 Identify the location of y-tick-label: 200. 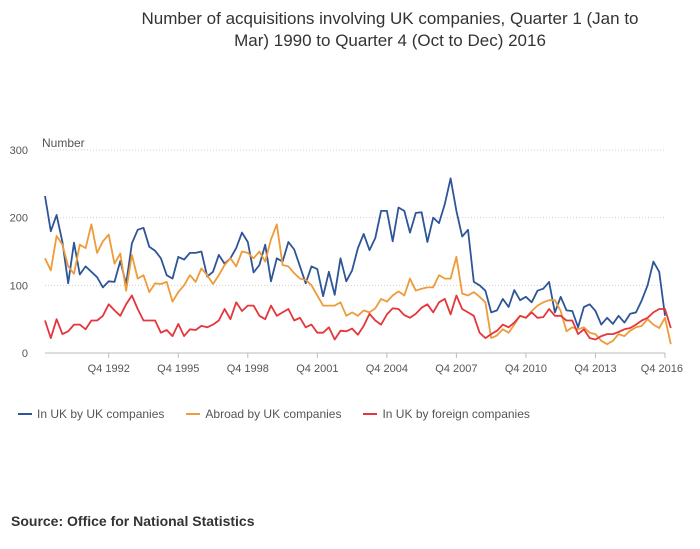
(19, 219).